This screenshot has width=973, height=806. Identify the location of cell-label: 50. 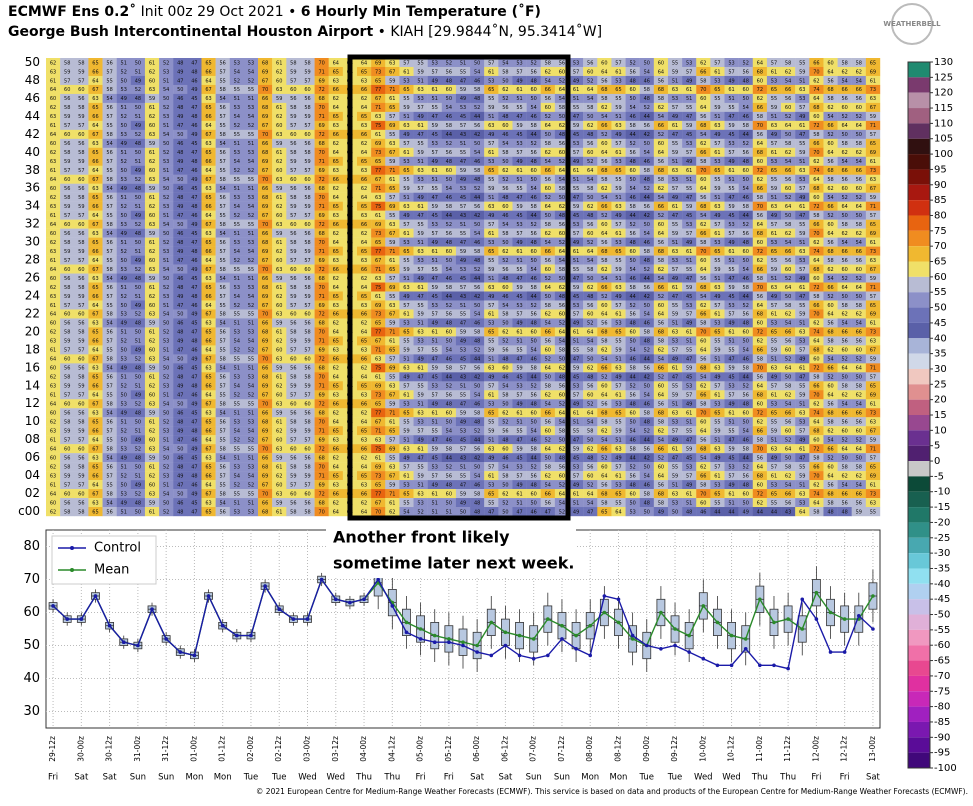
(449, 342).